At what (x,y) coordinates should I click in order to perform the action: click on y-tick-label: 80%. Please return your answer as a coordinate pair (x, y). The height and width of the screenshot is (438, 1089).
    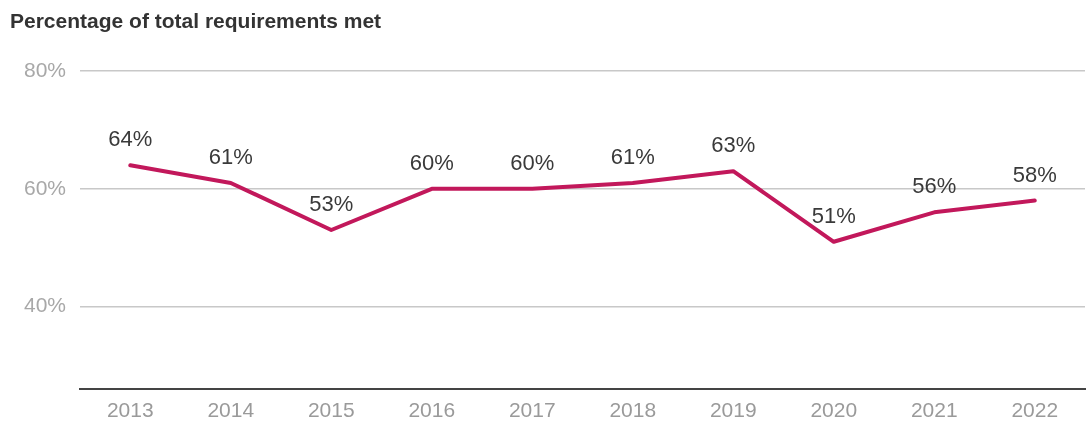
    Looking at the image, I should click on (45, 69).